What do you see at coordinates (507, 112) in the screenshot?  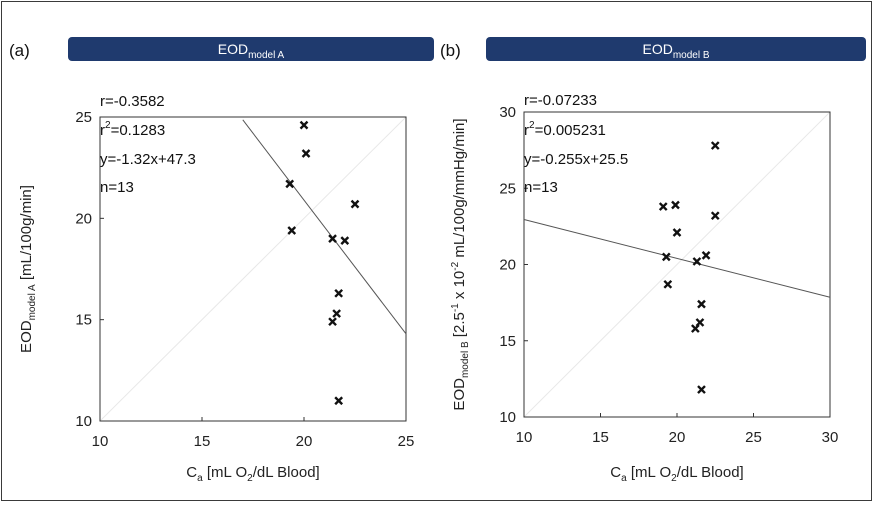 I see `y-tick-label: 30` at bounding box center [507, 112].